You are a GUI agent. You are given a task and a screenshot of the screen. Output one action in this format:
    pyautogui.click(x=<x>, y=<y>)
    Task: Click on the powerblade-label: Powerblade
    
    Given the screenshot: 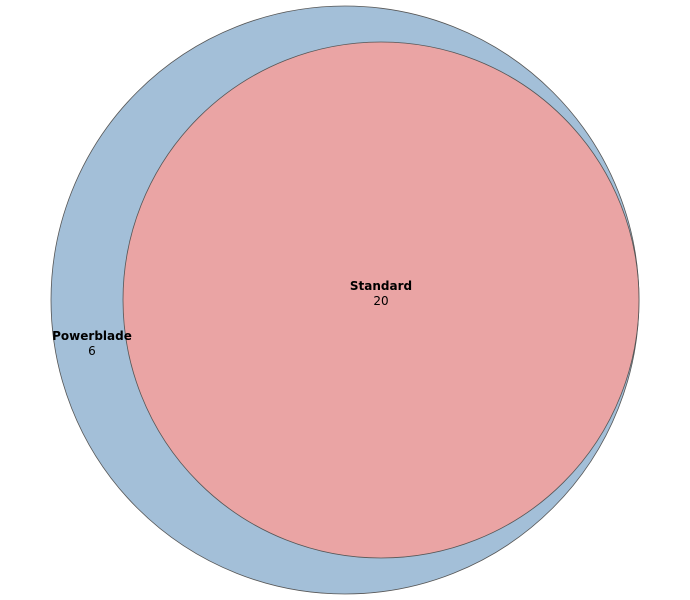 What is the action you would take?
    pyautogui.click(x=92, y=336)
    